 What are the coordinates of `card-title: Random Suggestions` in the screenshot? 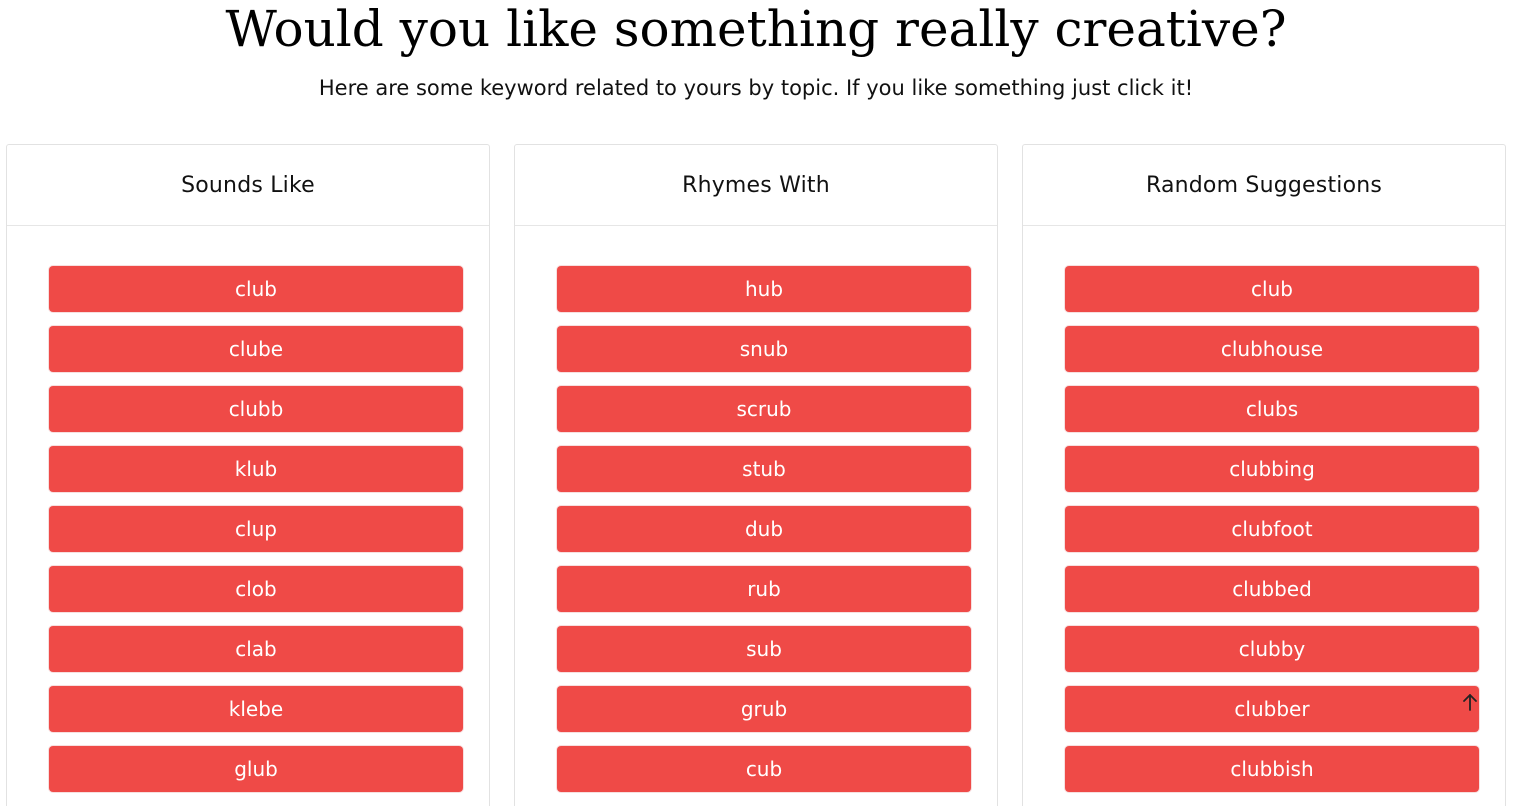 It's located at (1264, 185).